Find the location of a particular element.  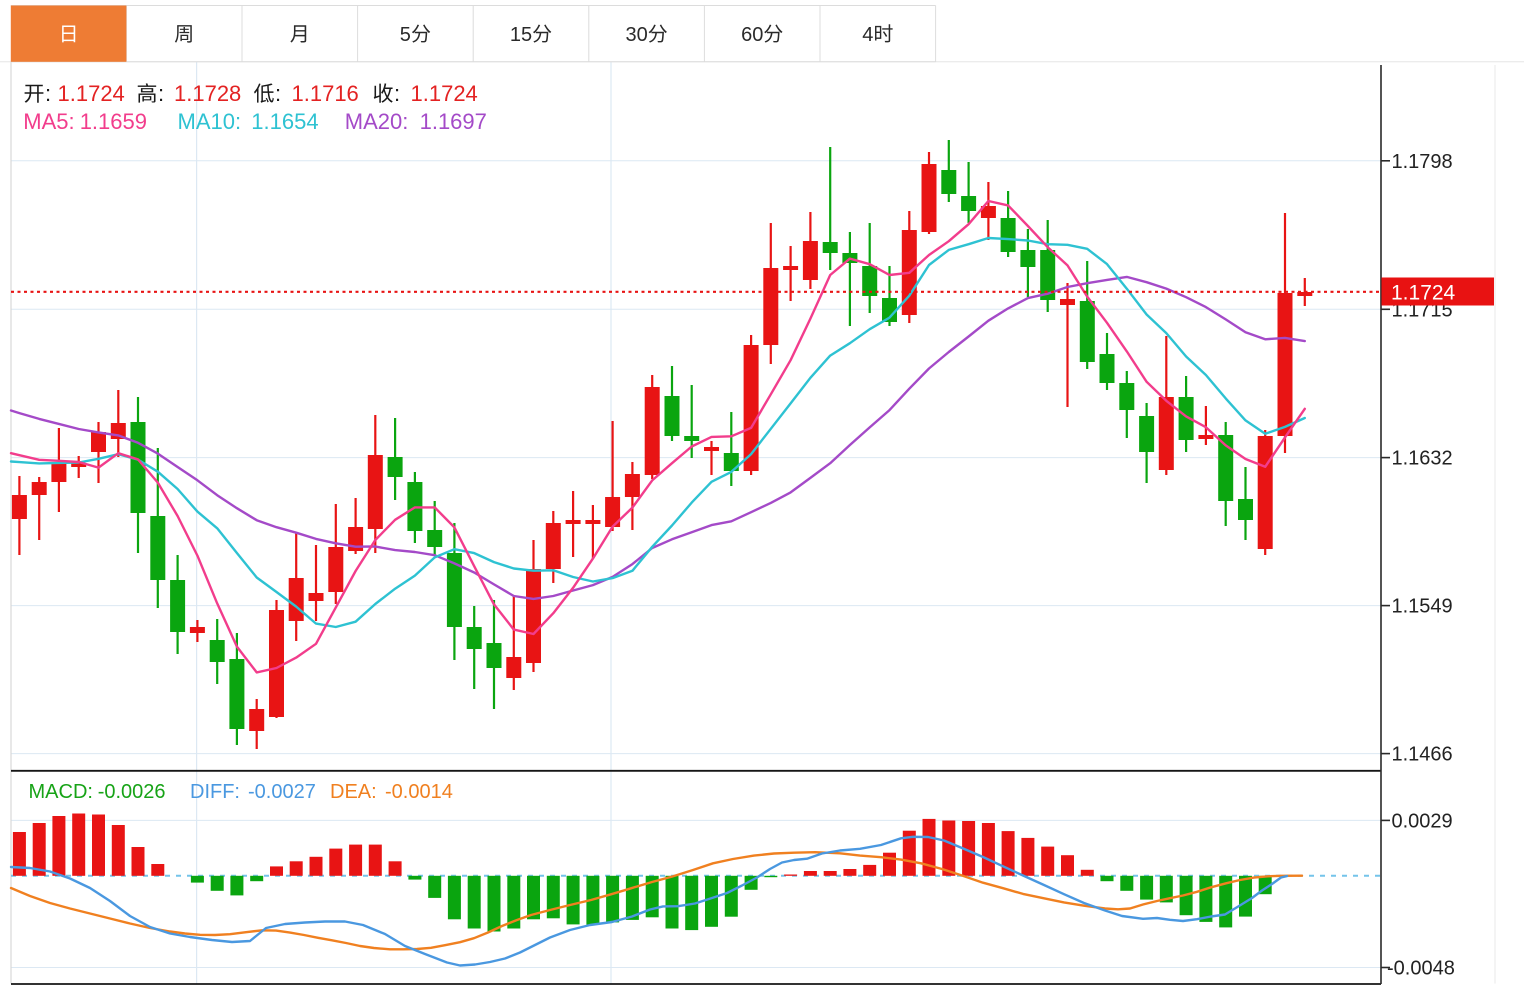

svg-text: 1.1654 is located at coordinates (284, 121).